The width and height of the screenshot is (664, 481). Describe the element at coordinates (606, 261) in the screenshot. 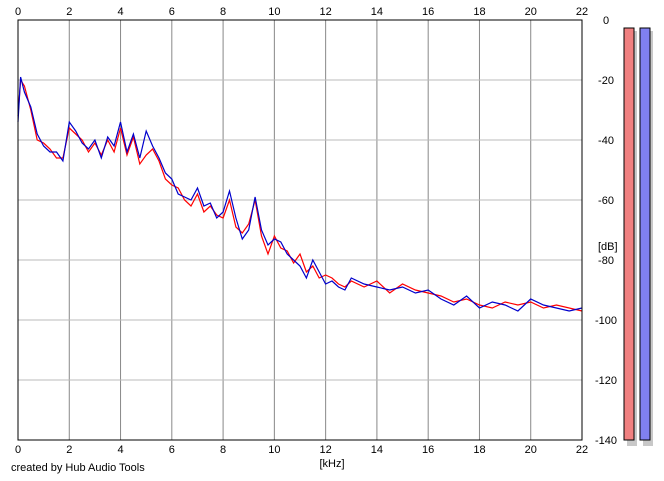

I see `y-tick-label: -80` at that location.